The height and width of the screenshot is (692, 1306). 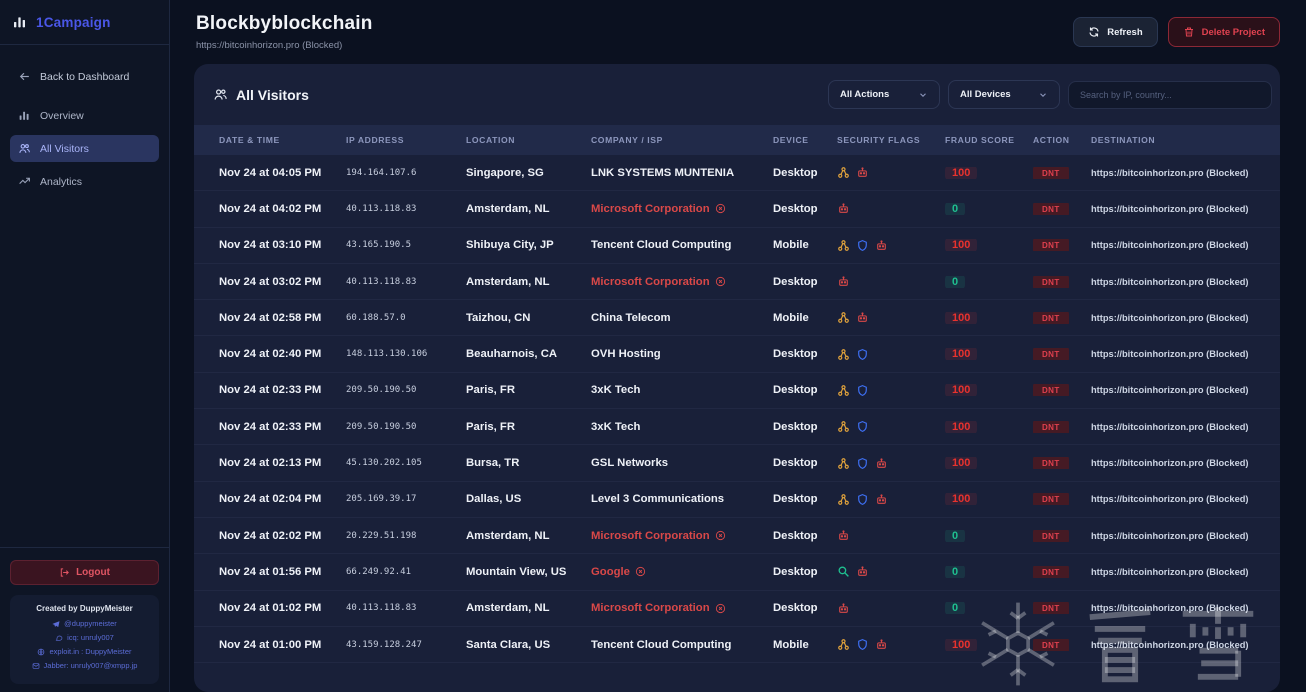 What do you see at coordinates (682, 390) in the screenshot?
I see `cell-company-isp: 3xK Tech` at bounding box center [682, 390].